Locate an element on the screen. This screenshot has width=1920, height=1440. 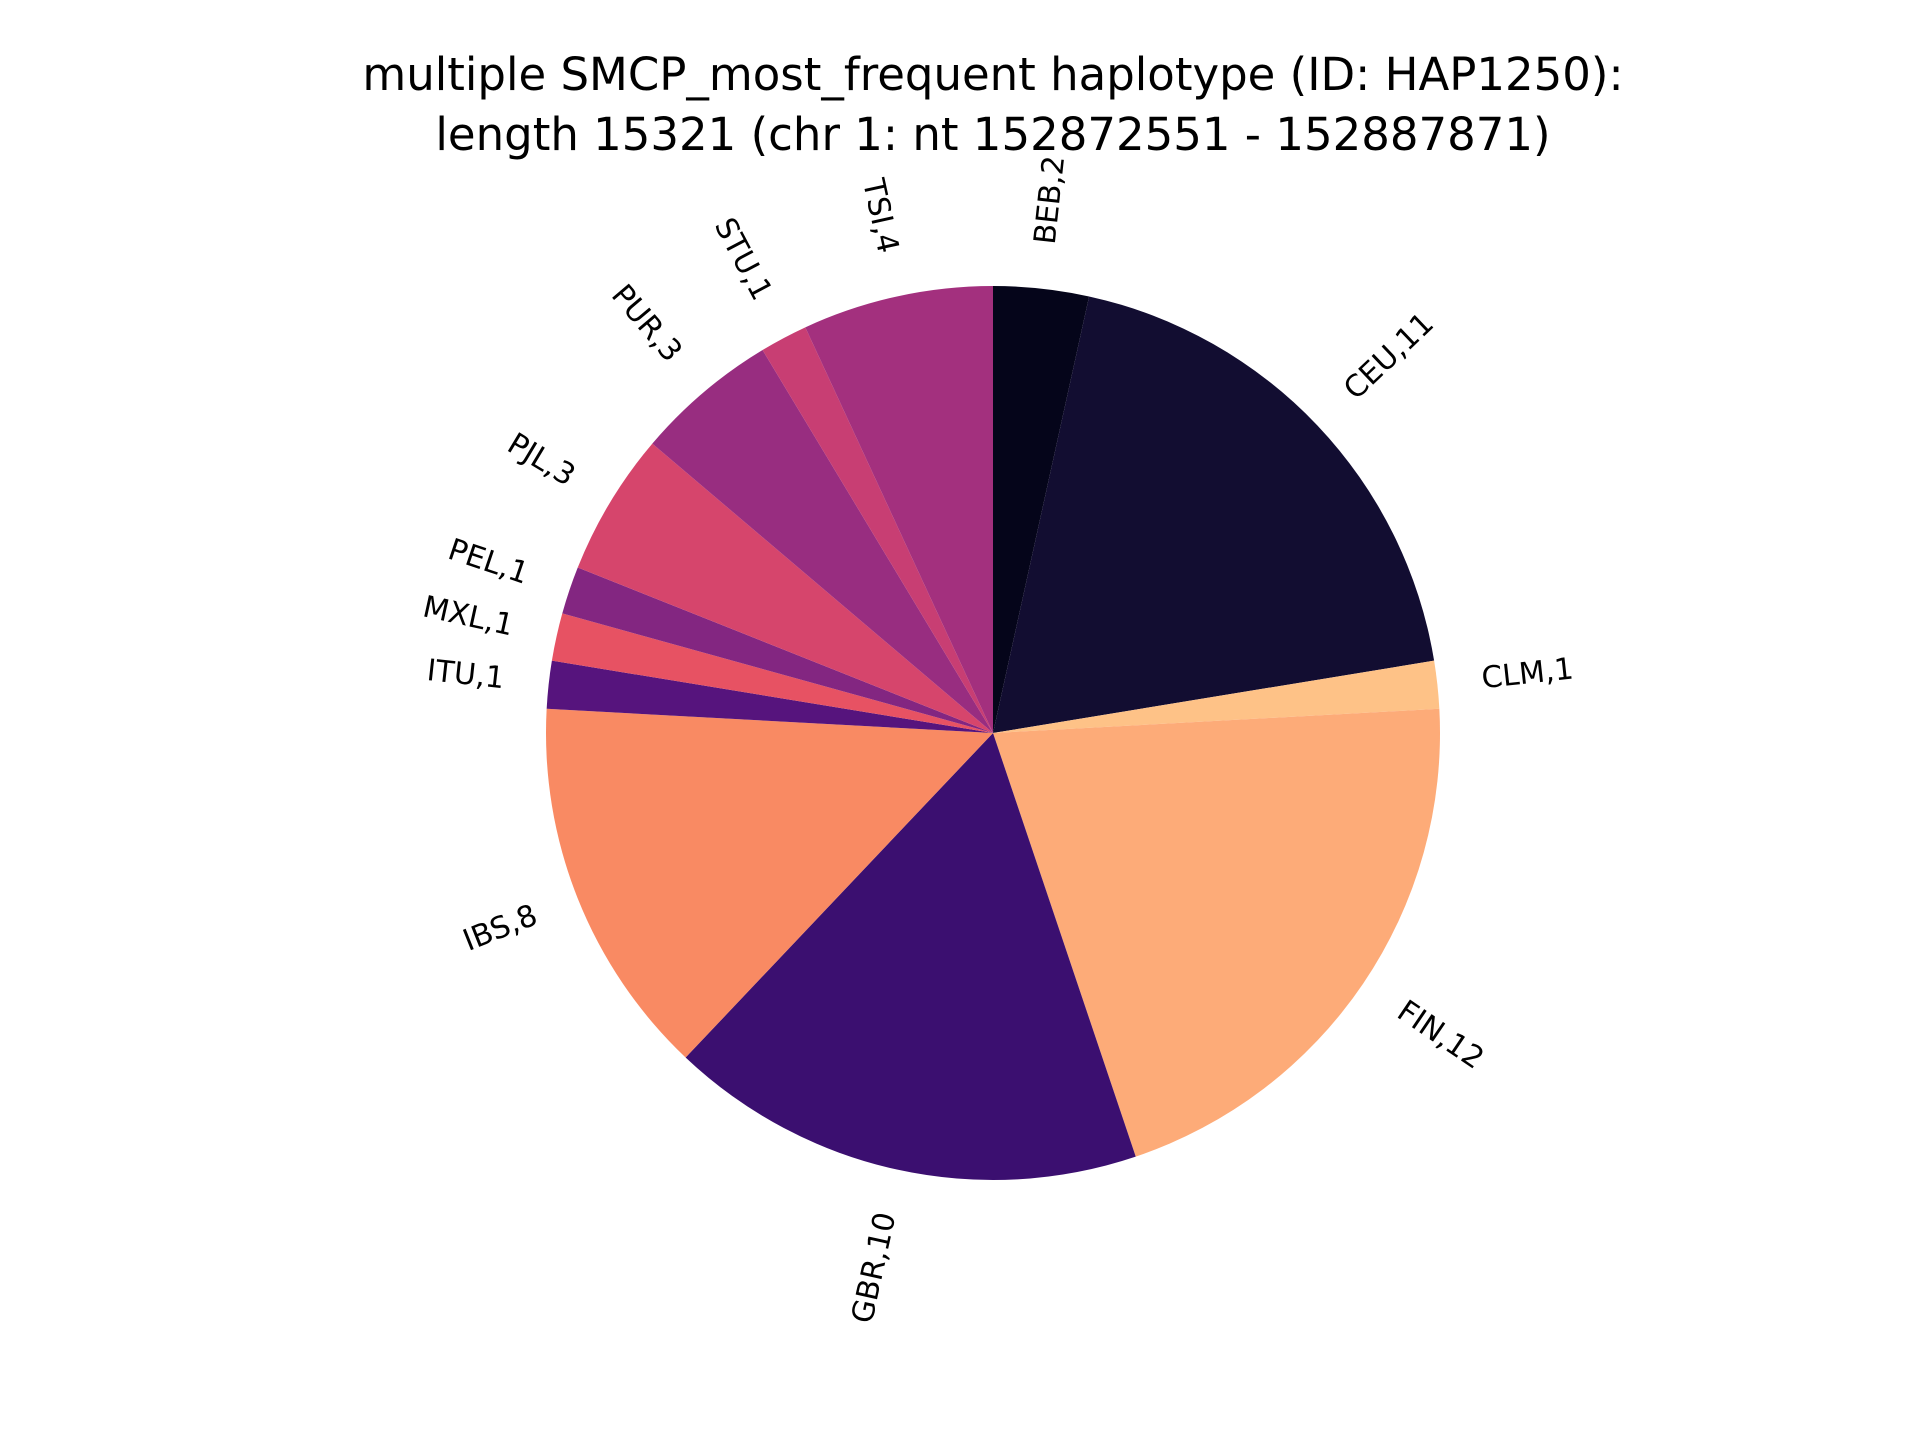
pie-slice-itu is located at coordinates (769, 696).